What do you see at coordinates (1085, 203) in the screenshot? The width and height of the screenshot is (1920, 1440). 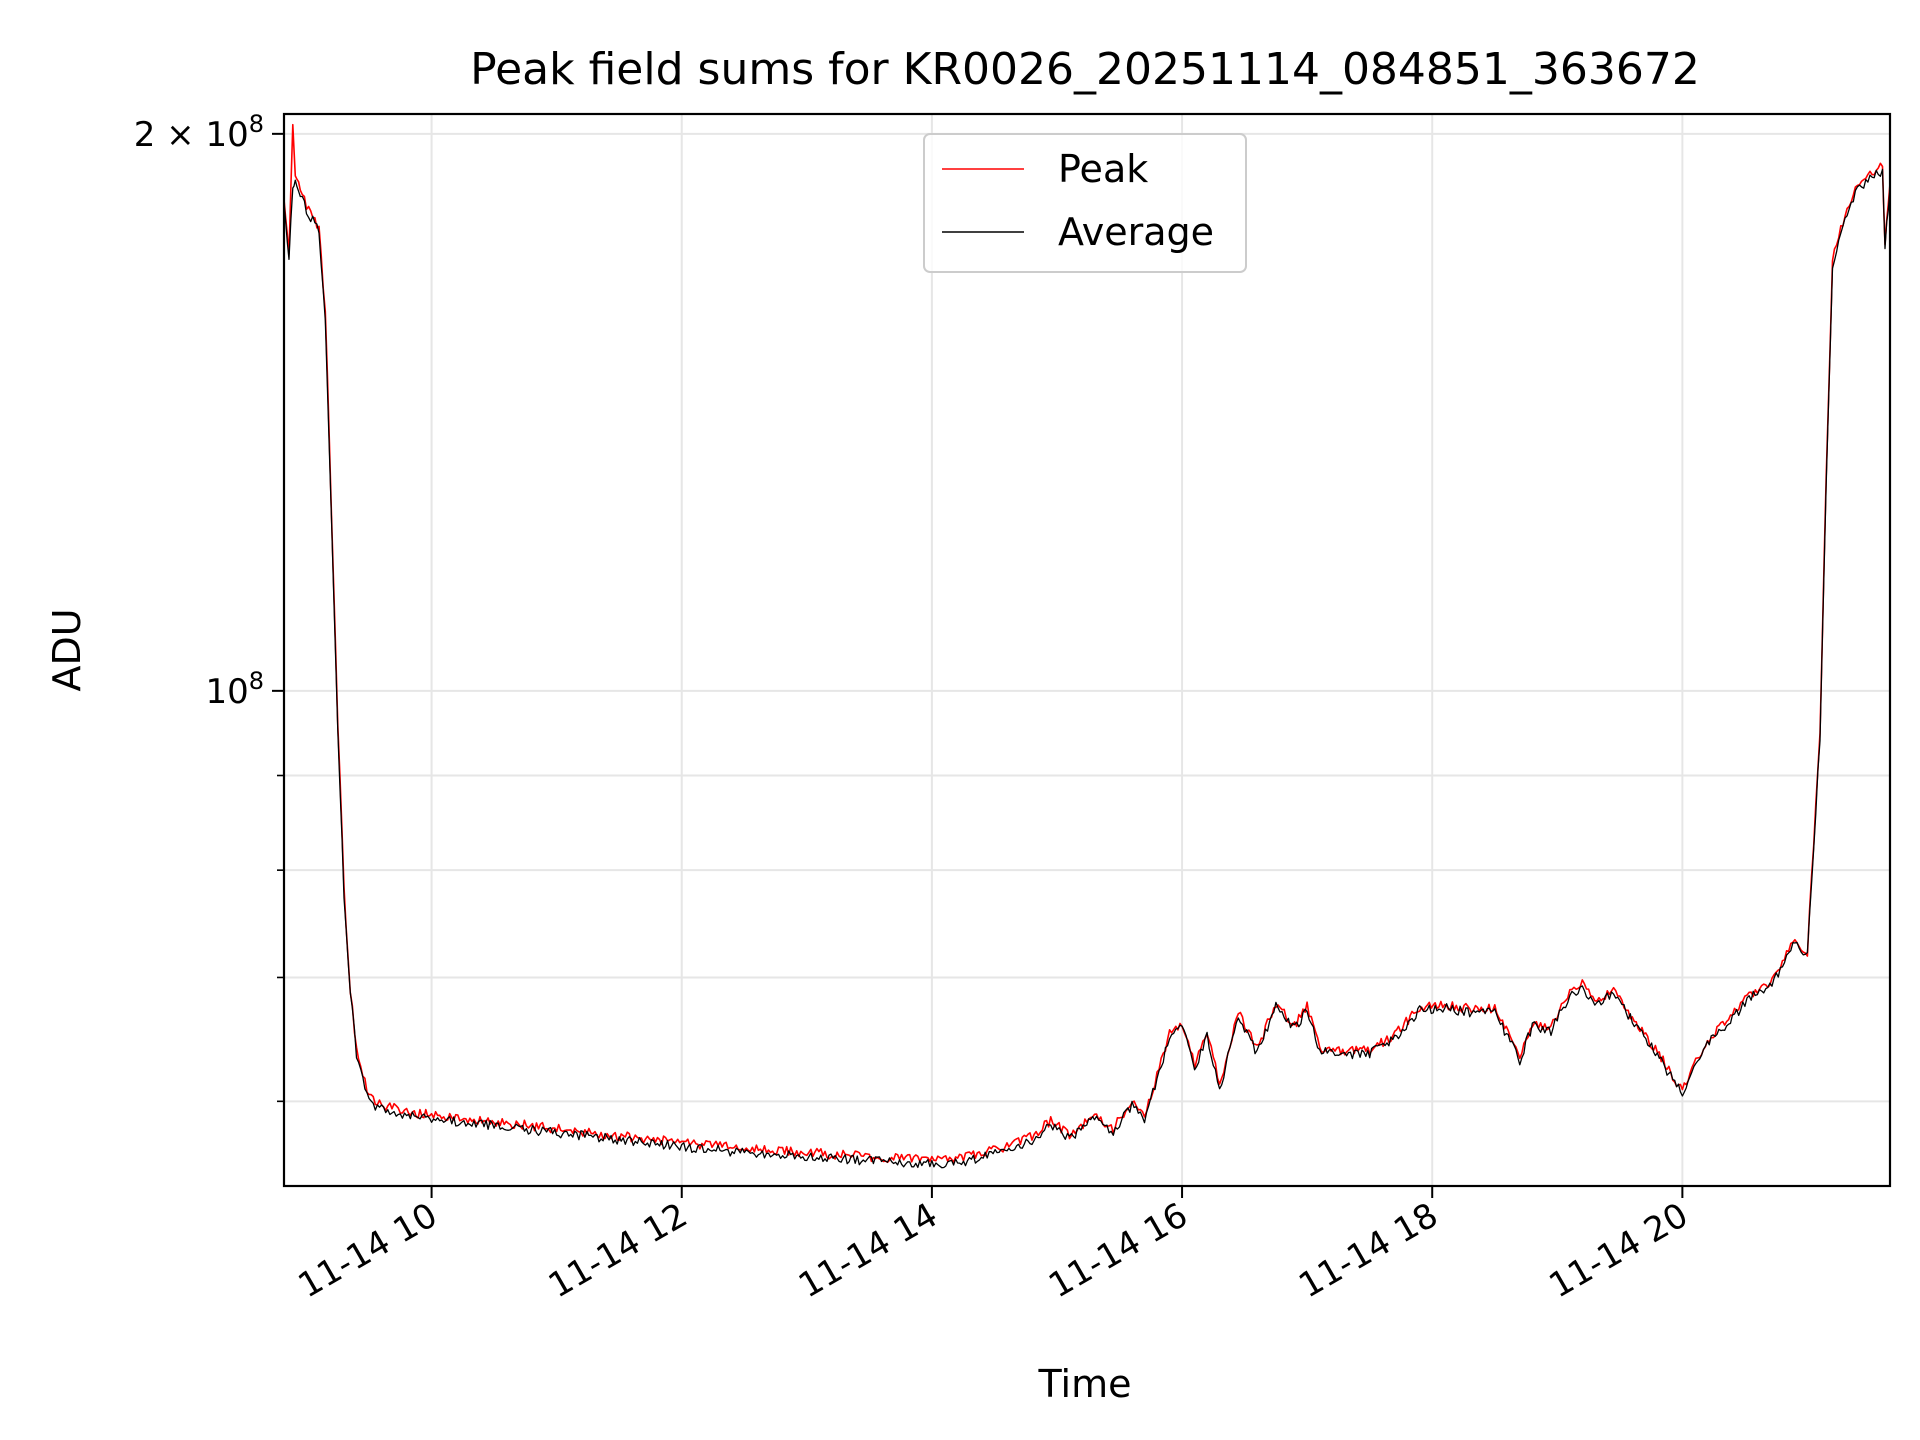 I see `legend: Peak Average` at bounding box center [1085, 203].